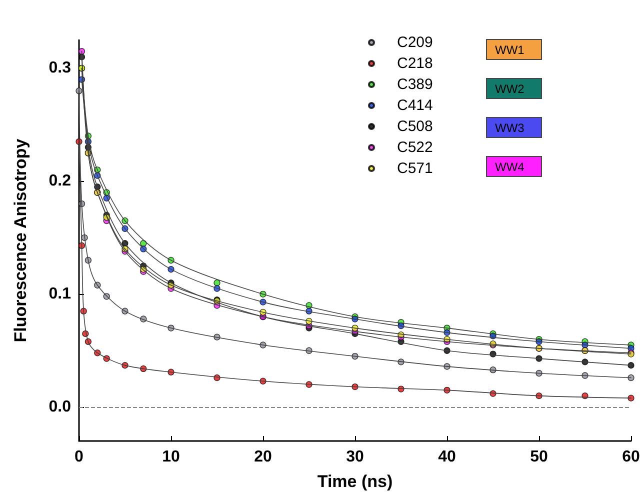  What do you see at coordinates (510, 50) in the screenshot?
I see `annotation: WW1` at bounding box center [510, 50].